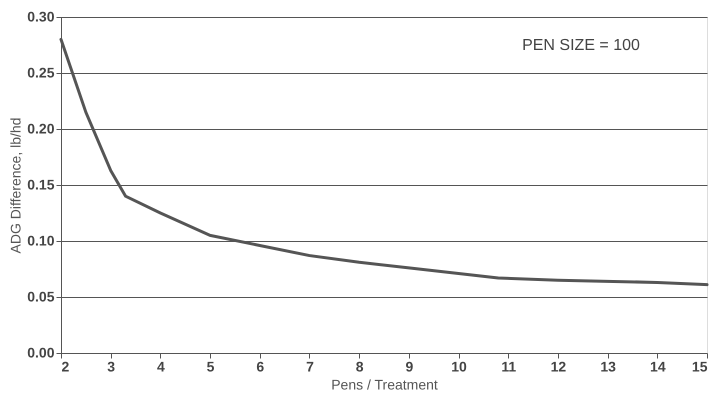 Image resolution: width=719 pixels, height=400 pixels. Describe the element at coordinates (41, 184) in the screenshot. I see `y-tick-label: 0.15` at that location.